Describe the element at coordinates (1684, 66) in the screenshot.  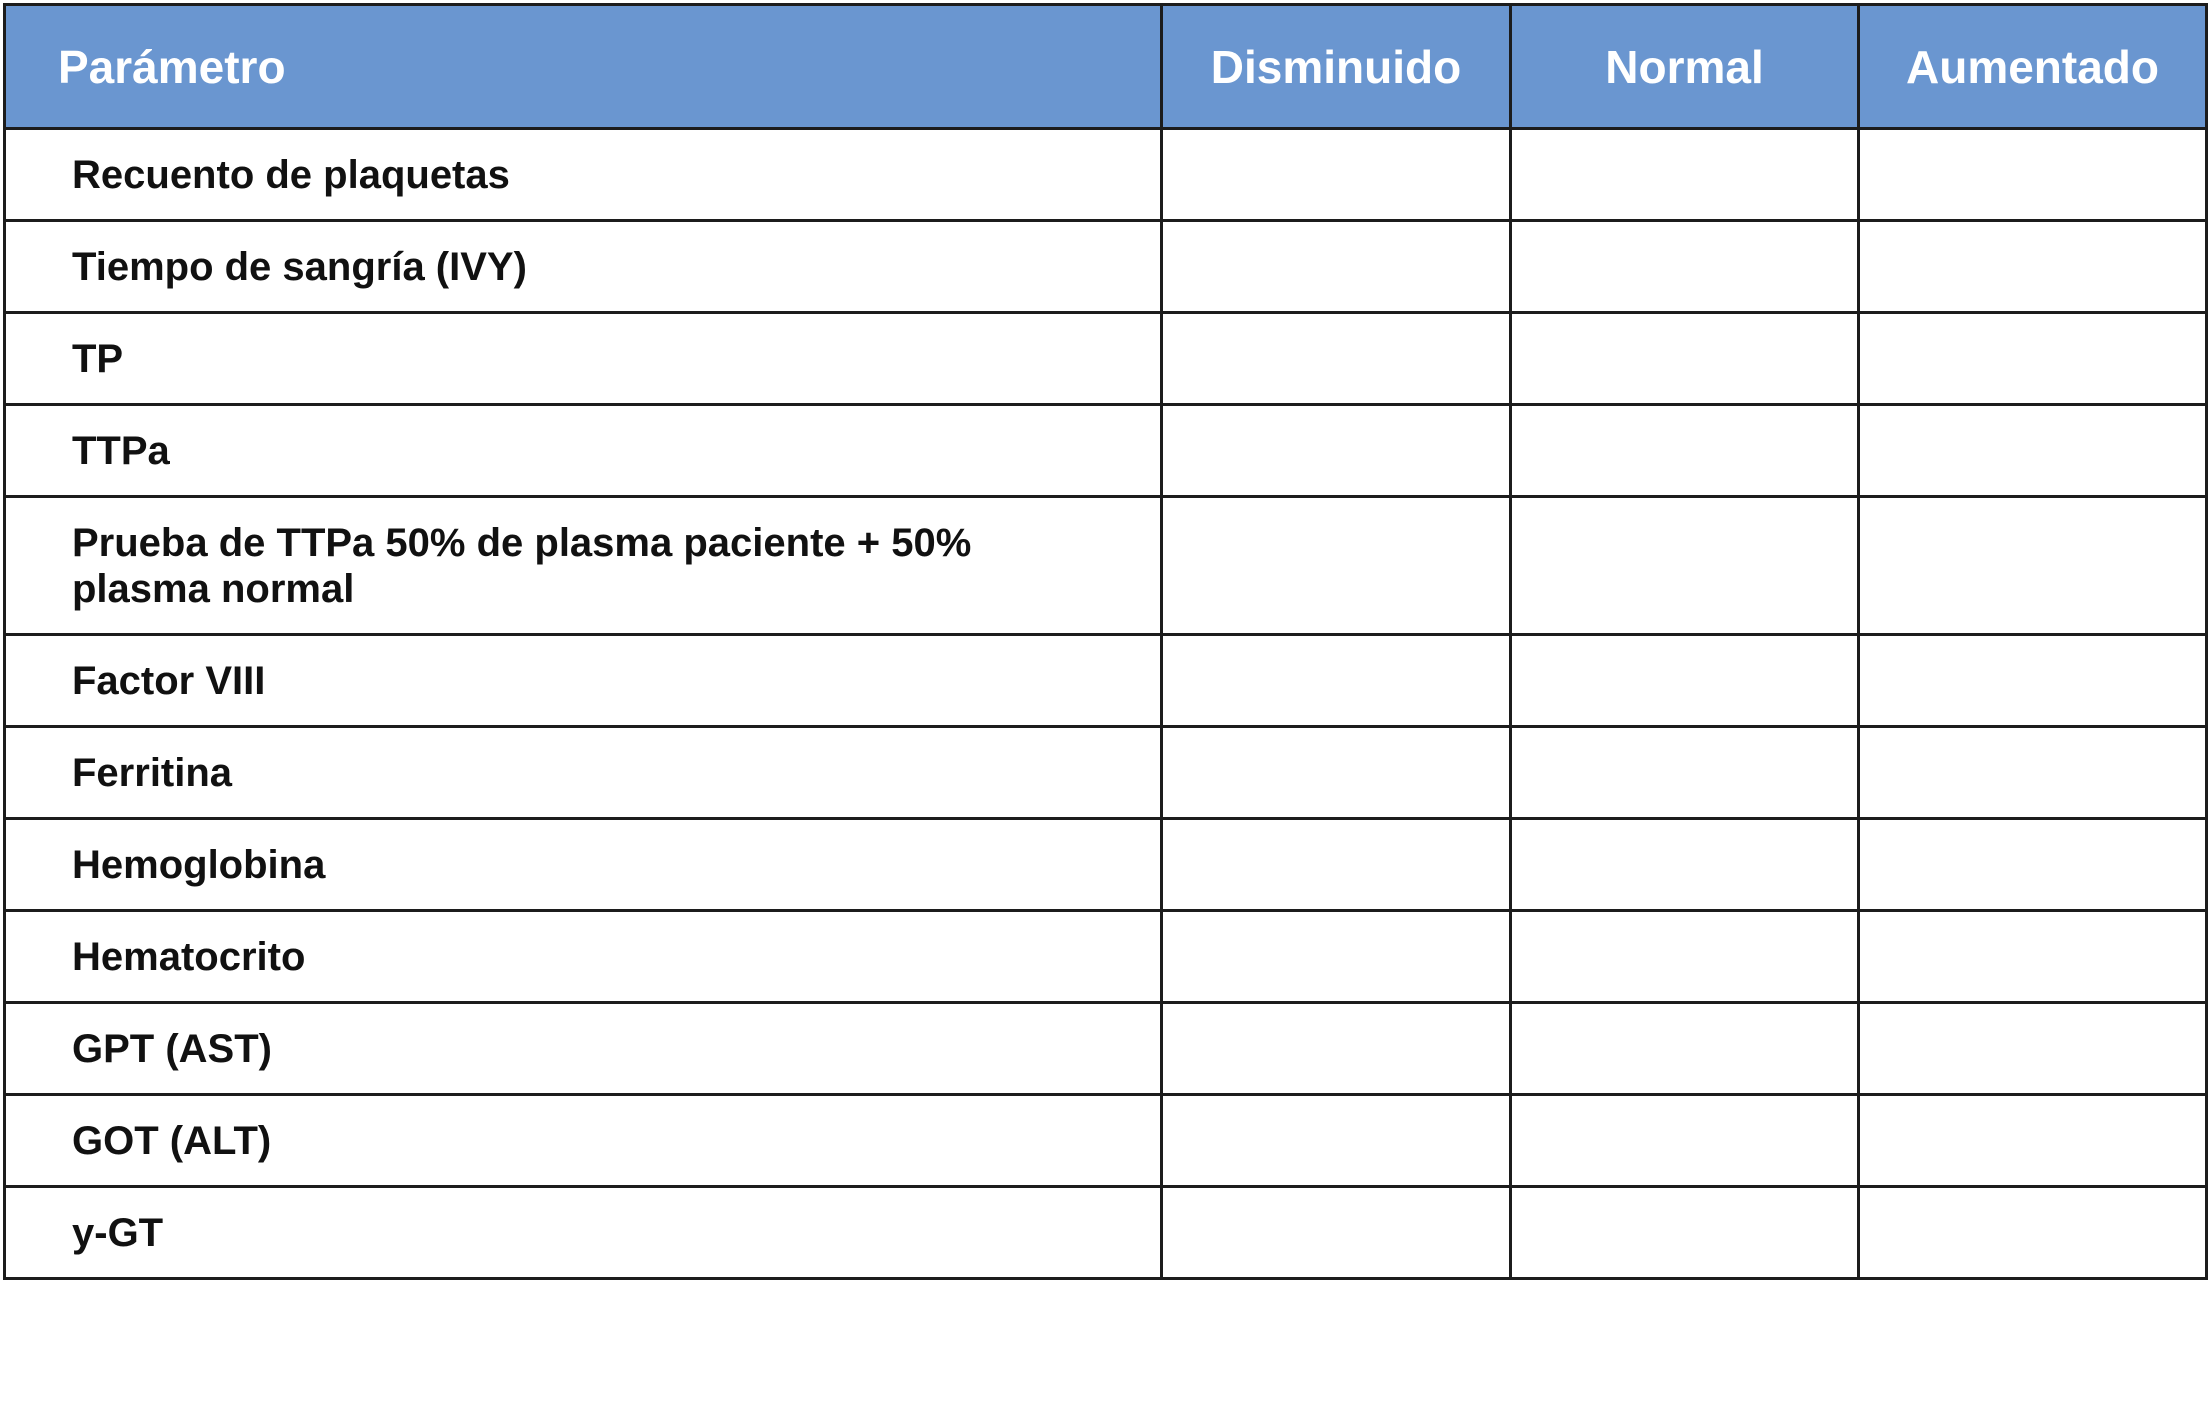
I see `header-normal: Normal` at that location.